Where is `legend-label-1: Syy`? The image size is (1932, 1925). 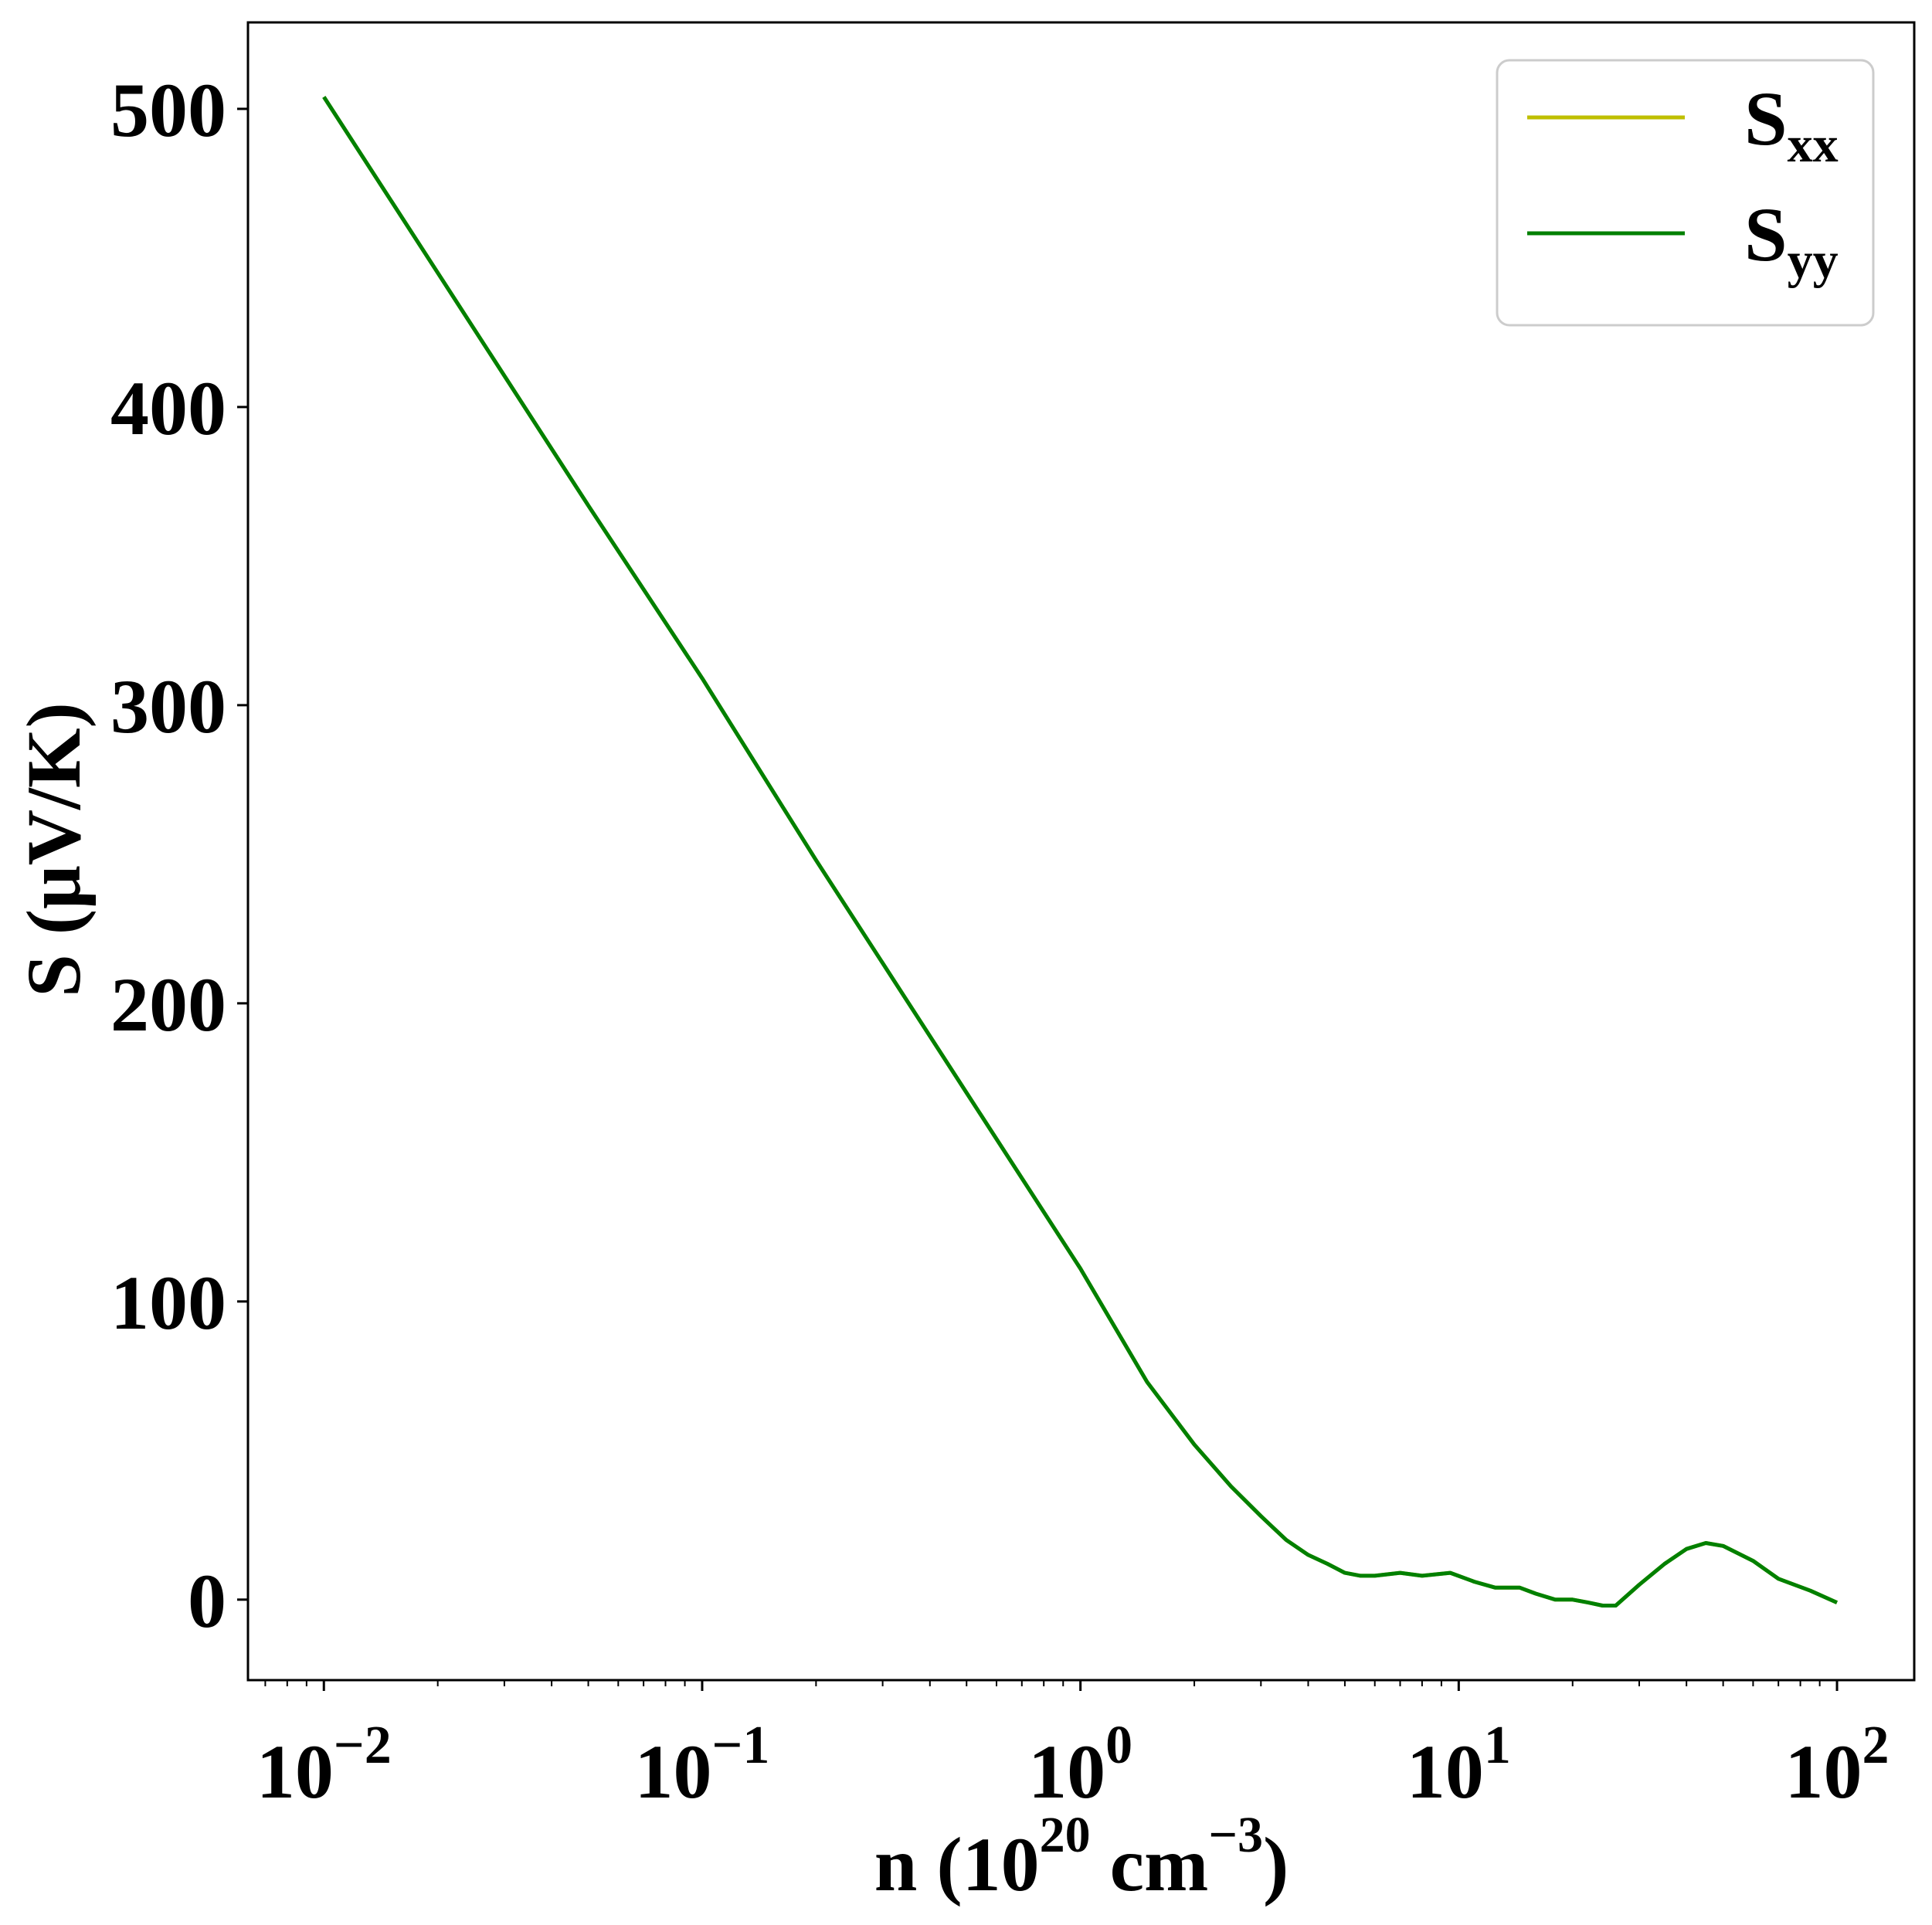 legend-label-1: Syy is located at coordinates (1792, 240).